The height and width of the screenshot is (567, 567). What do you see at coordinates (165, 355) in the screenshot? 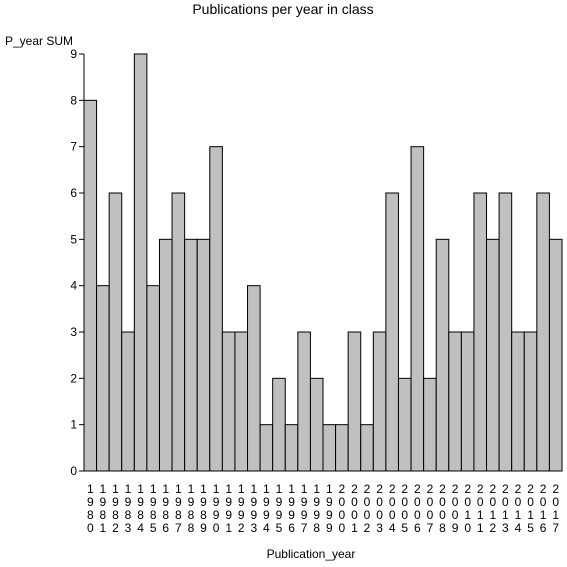
I see `bar-1986` at bounding box center [165, 355].